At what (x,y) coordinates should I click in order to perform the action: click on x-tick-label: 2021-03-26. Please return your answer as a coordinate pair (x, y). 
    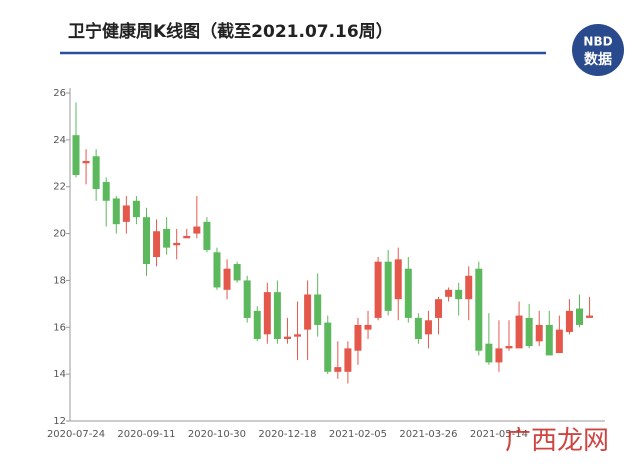
    Looking at the image, I should click on (428, 434).